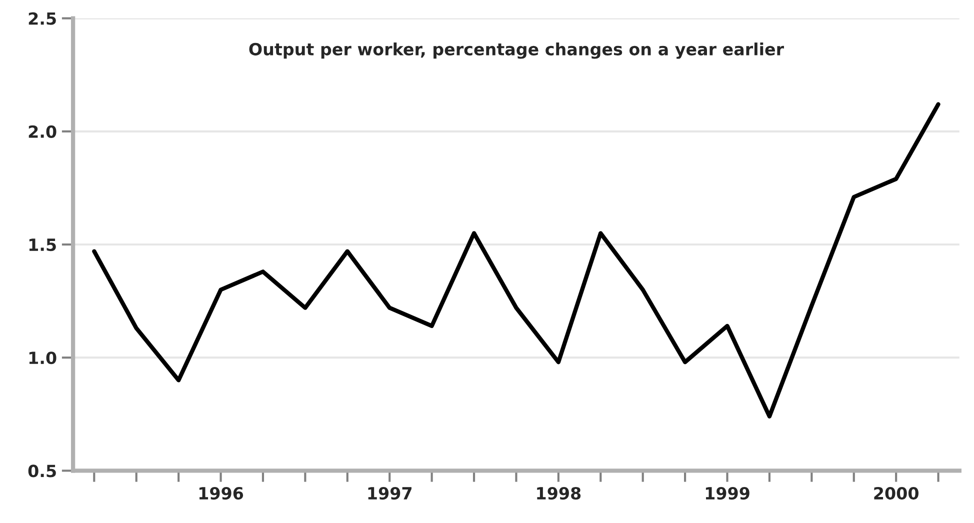  What do you see at coordinates (896, 493) in the screenshot?
I see `x-tick-label: 2000` at bounding box center [896, 493].